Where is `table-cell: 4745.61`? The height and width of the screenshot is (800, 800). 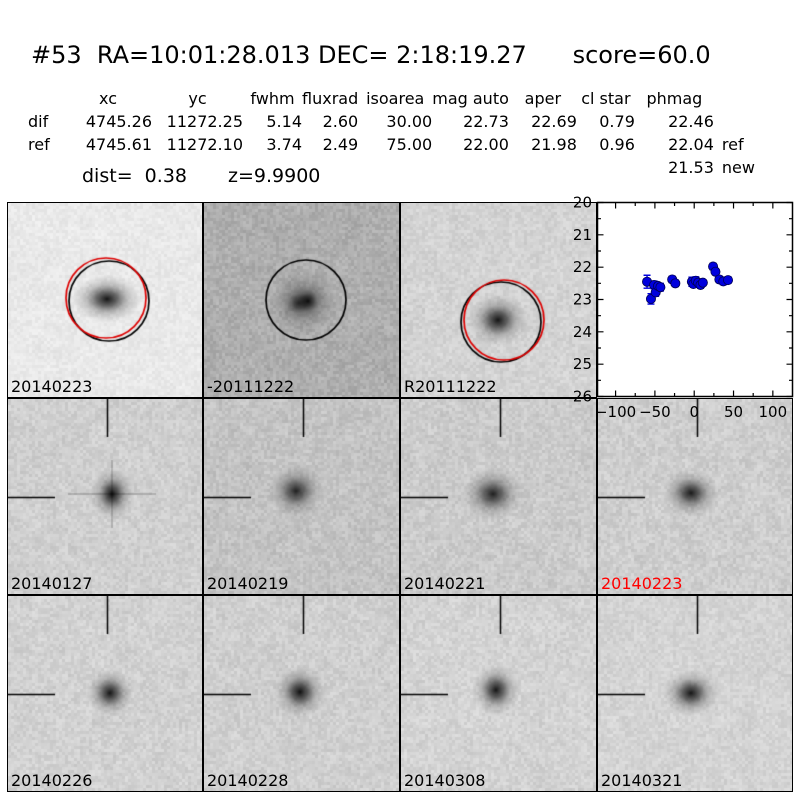 table-cell: 4745.61 is located at coordinates (118, 144).